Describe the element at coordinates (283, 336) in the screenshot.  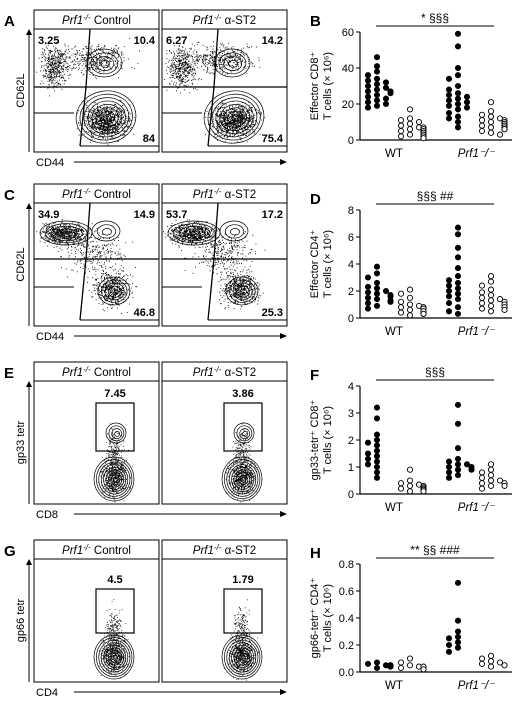
I see `x-axis-arrowhead` at that location.